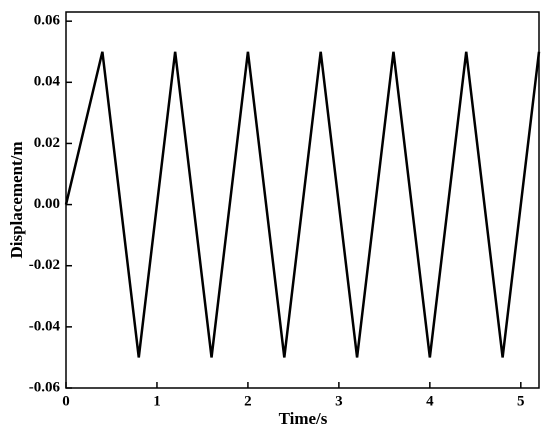  I want to click on y-axis-title: Displacement/m, so click(16, 199).